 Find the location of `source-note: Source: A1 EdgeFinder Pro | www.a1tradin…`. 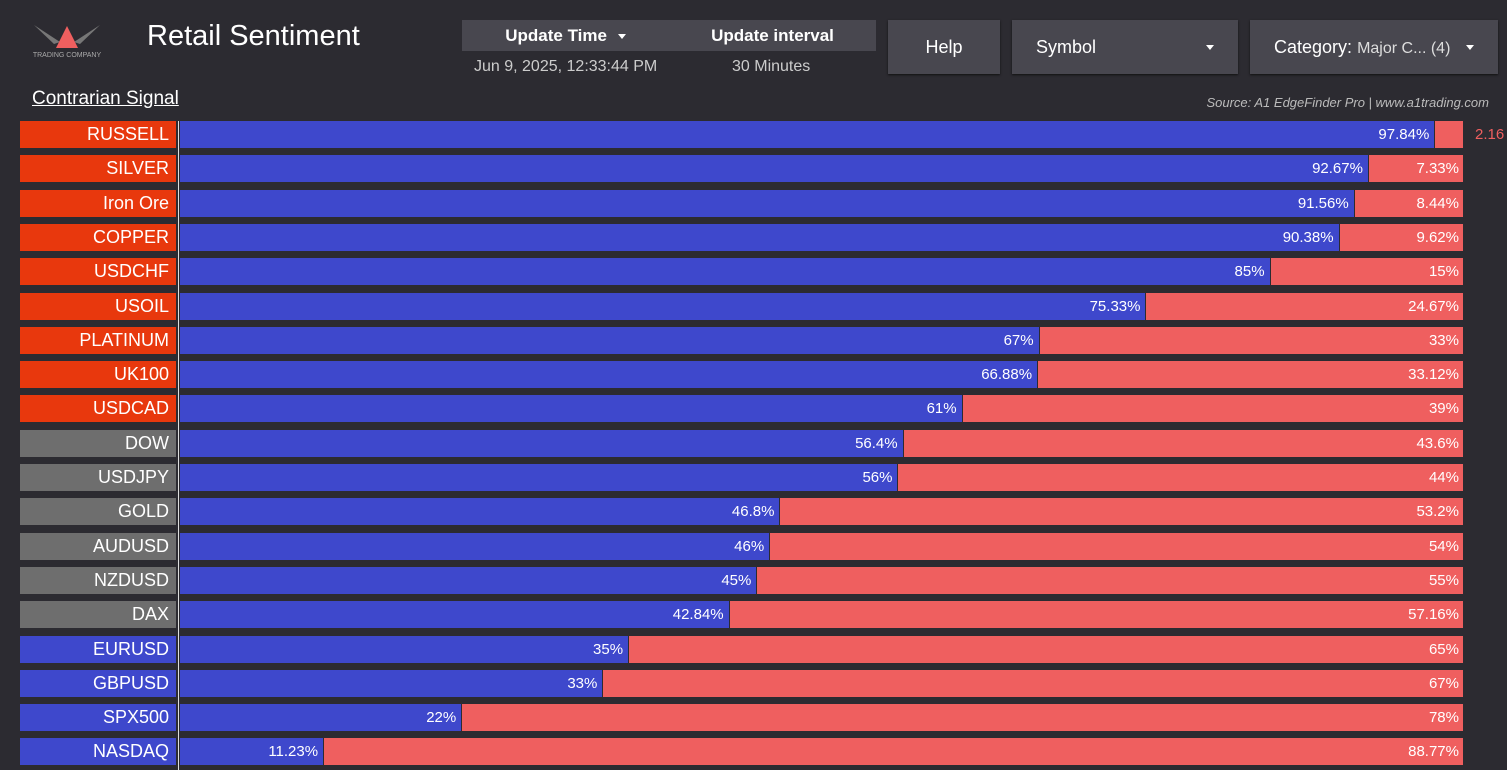

source-note: Source: A1 EdgeFinder Pro | www.a1tradin… is located at coordinates (1347, 102).